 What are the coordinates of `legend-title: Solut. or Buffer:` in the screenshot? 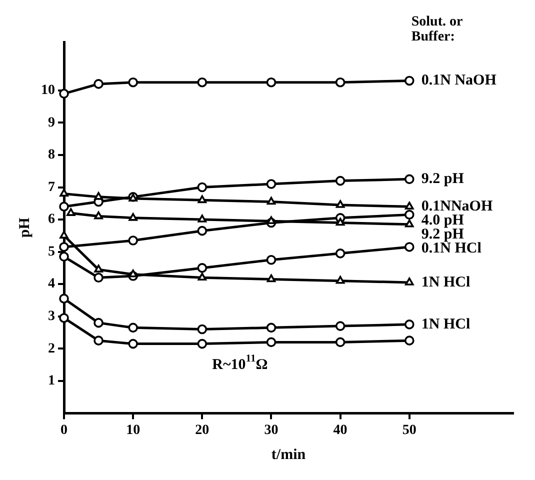 It's located at (437, 29).